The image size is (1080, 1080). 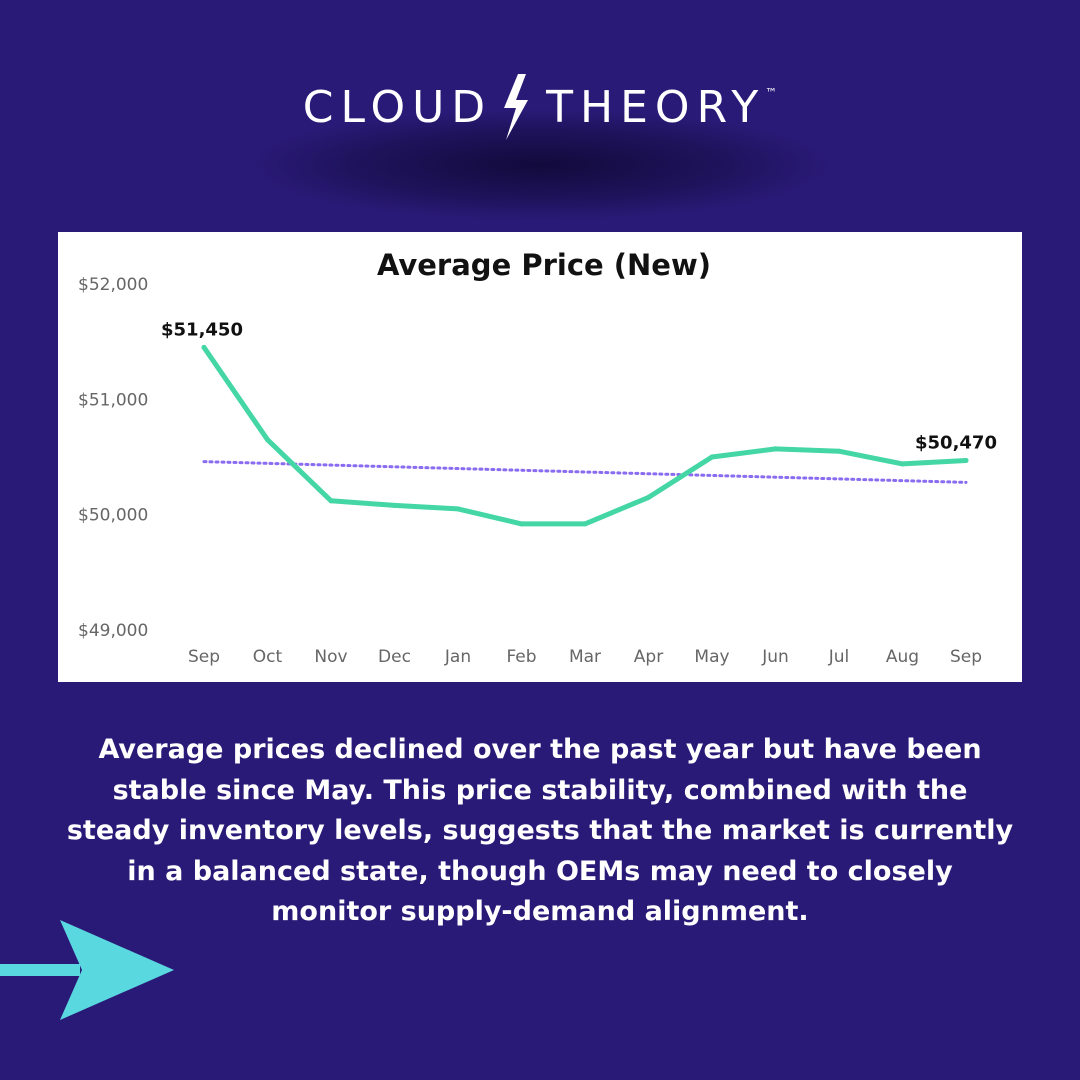 What do you see at coordinates (113, 458) in the screenshot?
I see `y-axis: $49,000 $50,000 $51,000 $52,000` at bounding box center [113, 458].